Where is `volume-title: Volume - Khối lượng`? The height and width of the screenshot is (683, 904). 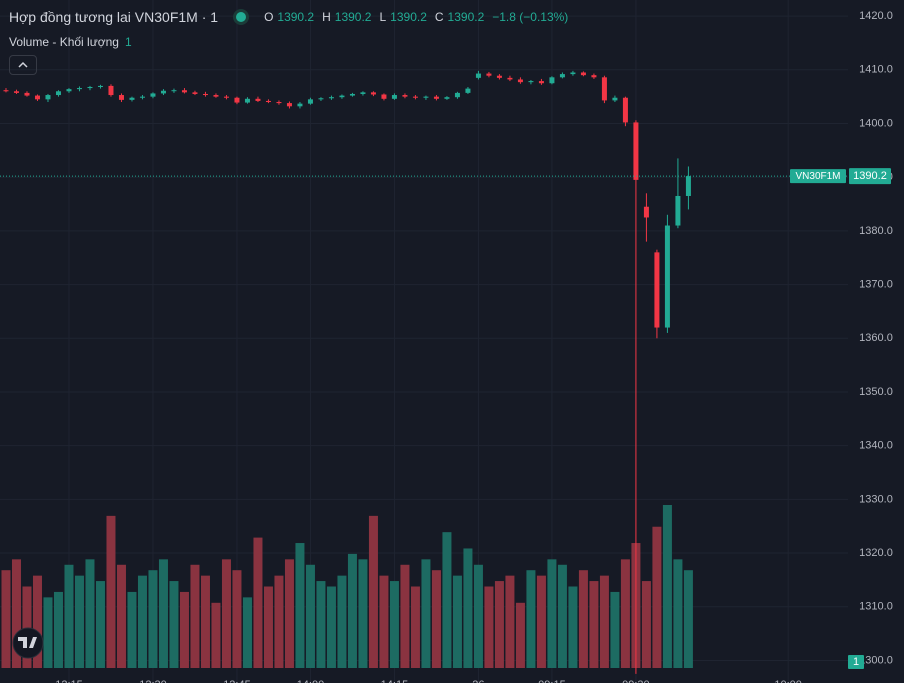
volume-title: Volume - Khối lượng is located at coordinates (64, 42).